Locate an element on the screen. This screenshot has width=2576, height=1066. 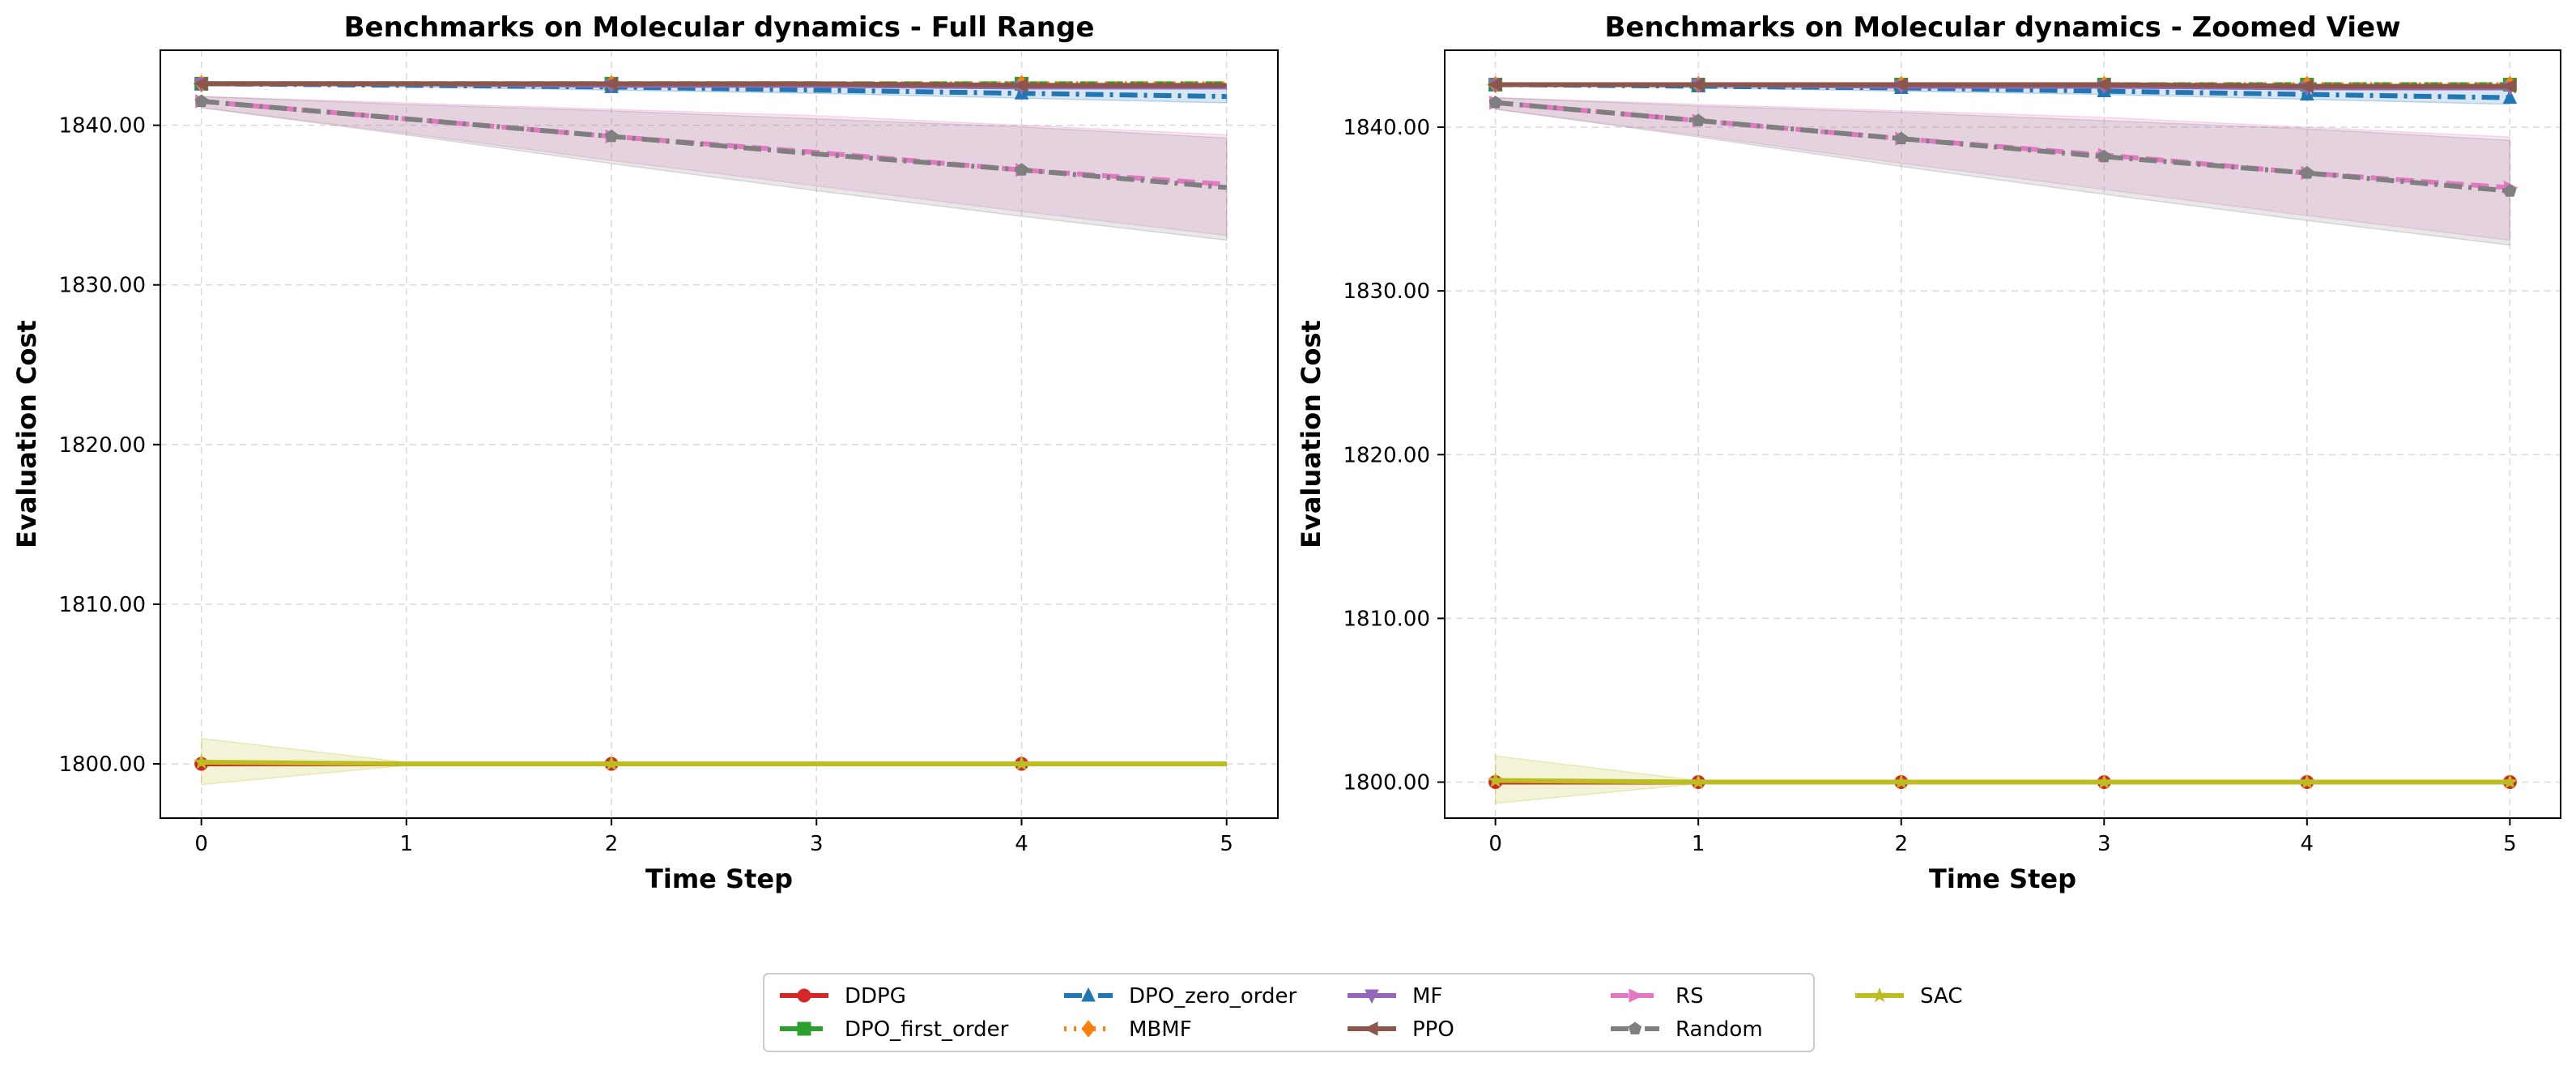
series-line-Random is located at coordinates (714, 144).